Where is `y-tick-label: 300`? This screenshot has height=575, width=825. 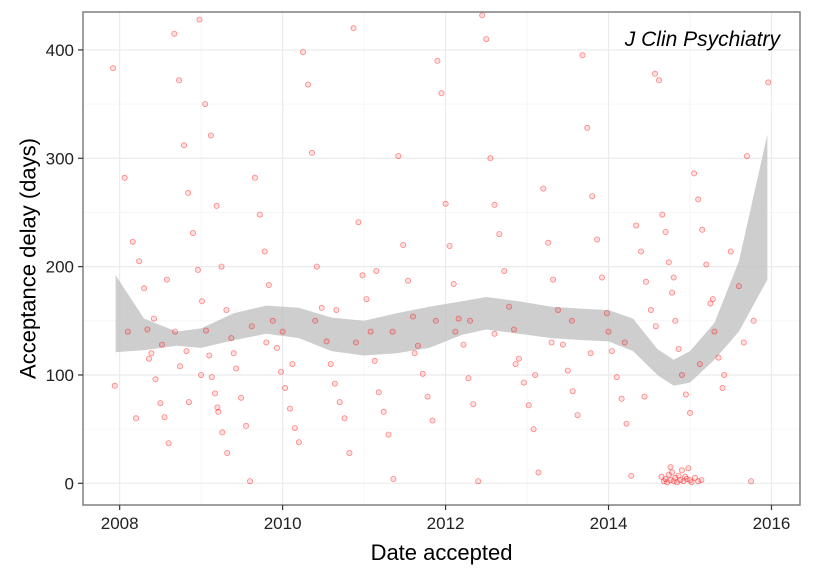 y-tick-label: 300 is located at coordinates (60, 158).